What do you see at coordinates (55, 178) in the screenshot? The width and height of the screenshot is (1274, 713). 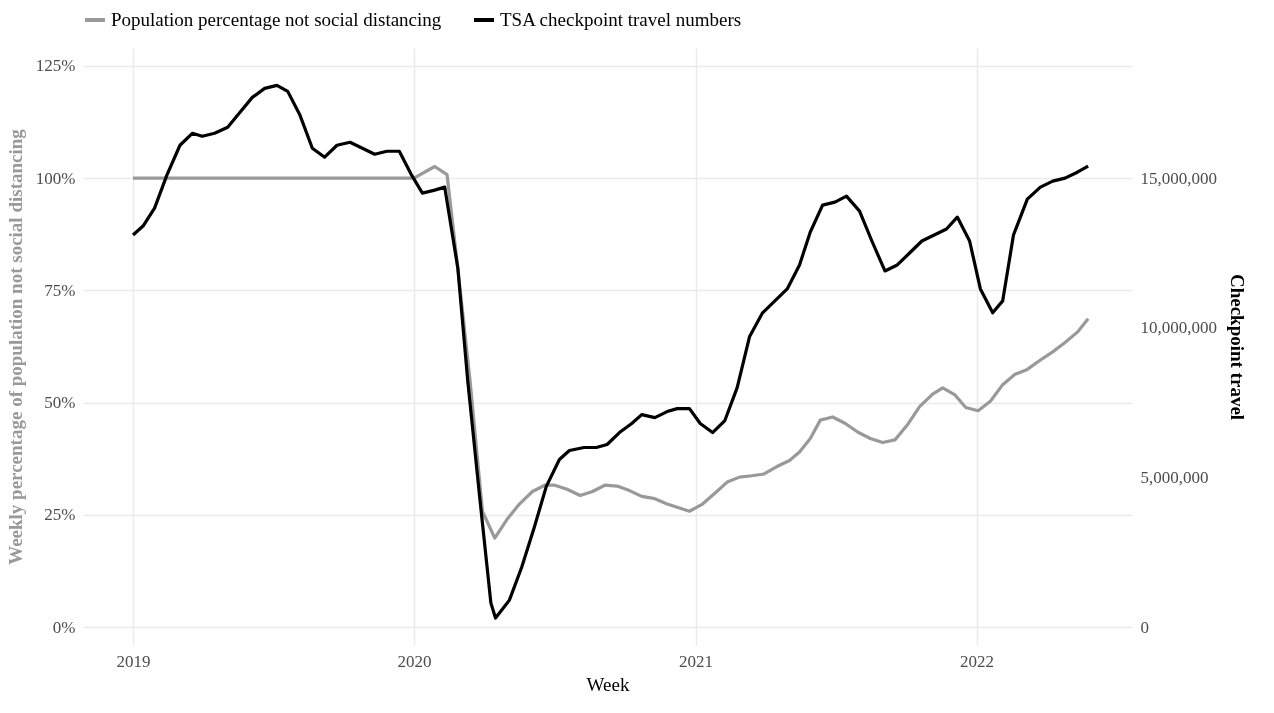 I see `y-tick-label: 100%` at bounding box center [55, 178].